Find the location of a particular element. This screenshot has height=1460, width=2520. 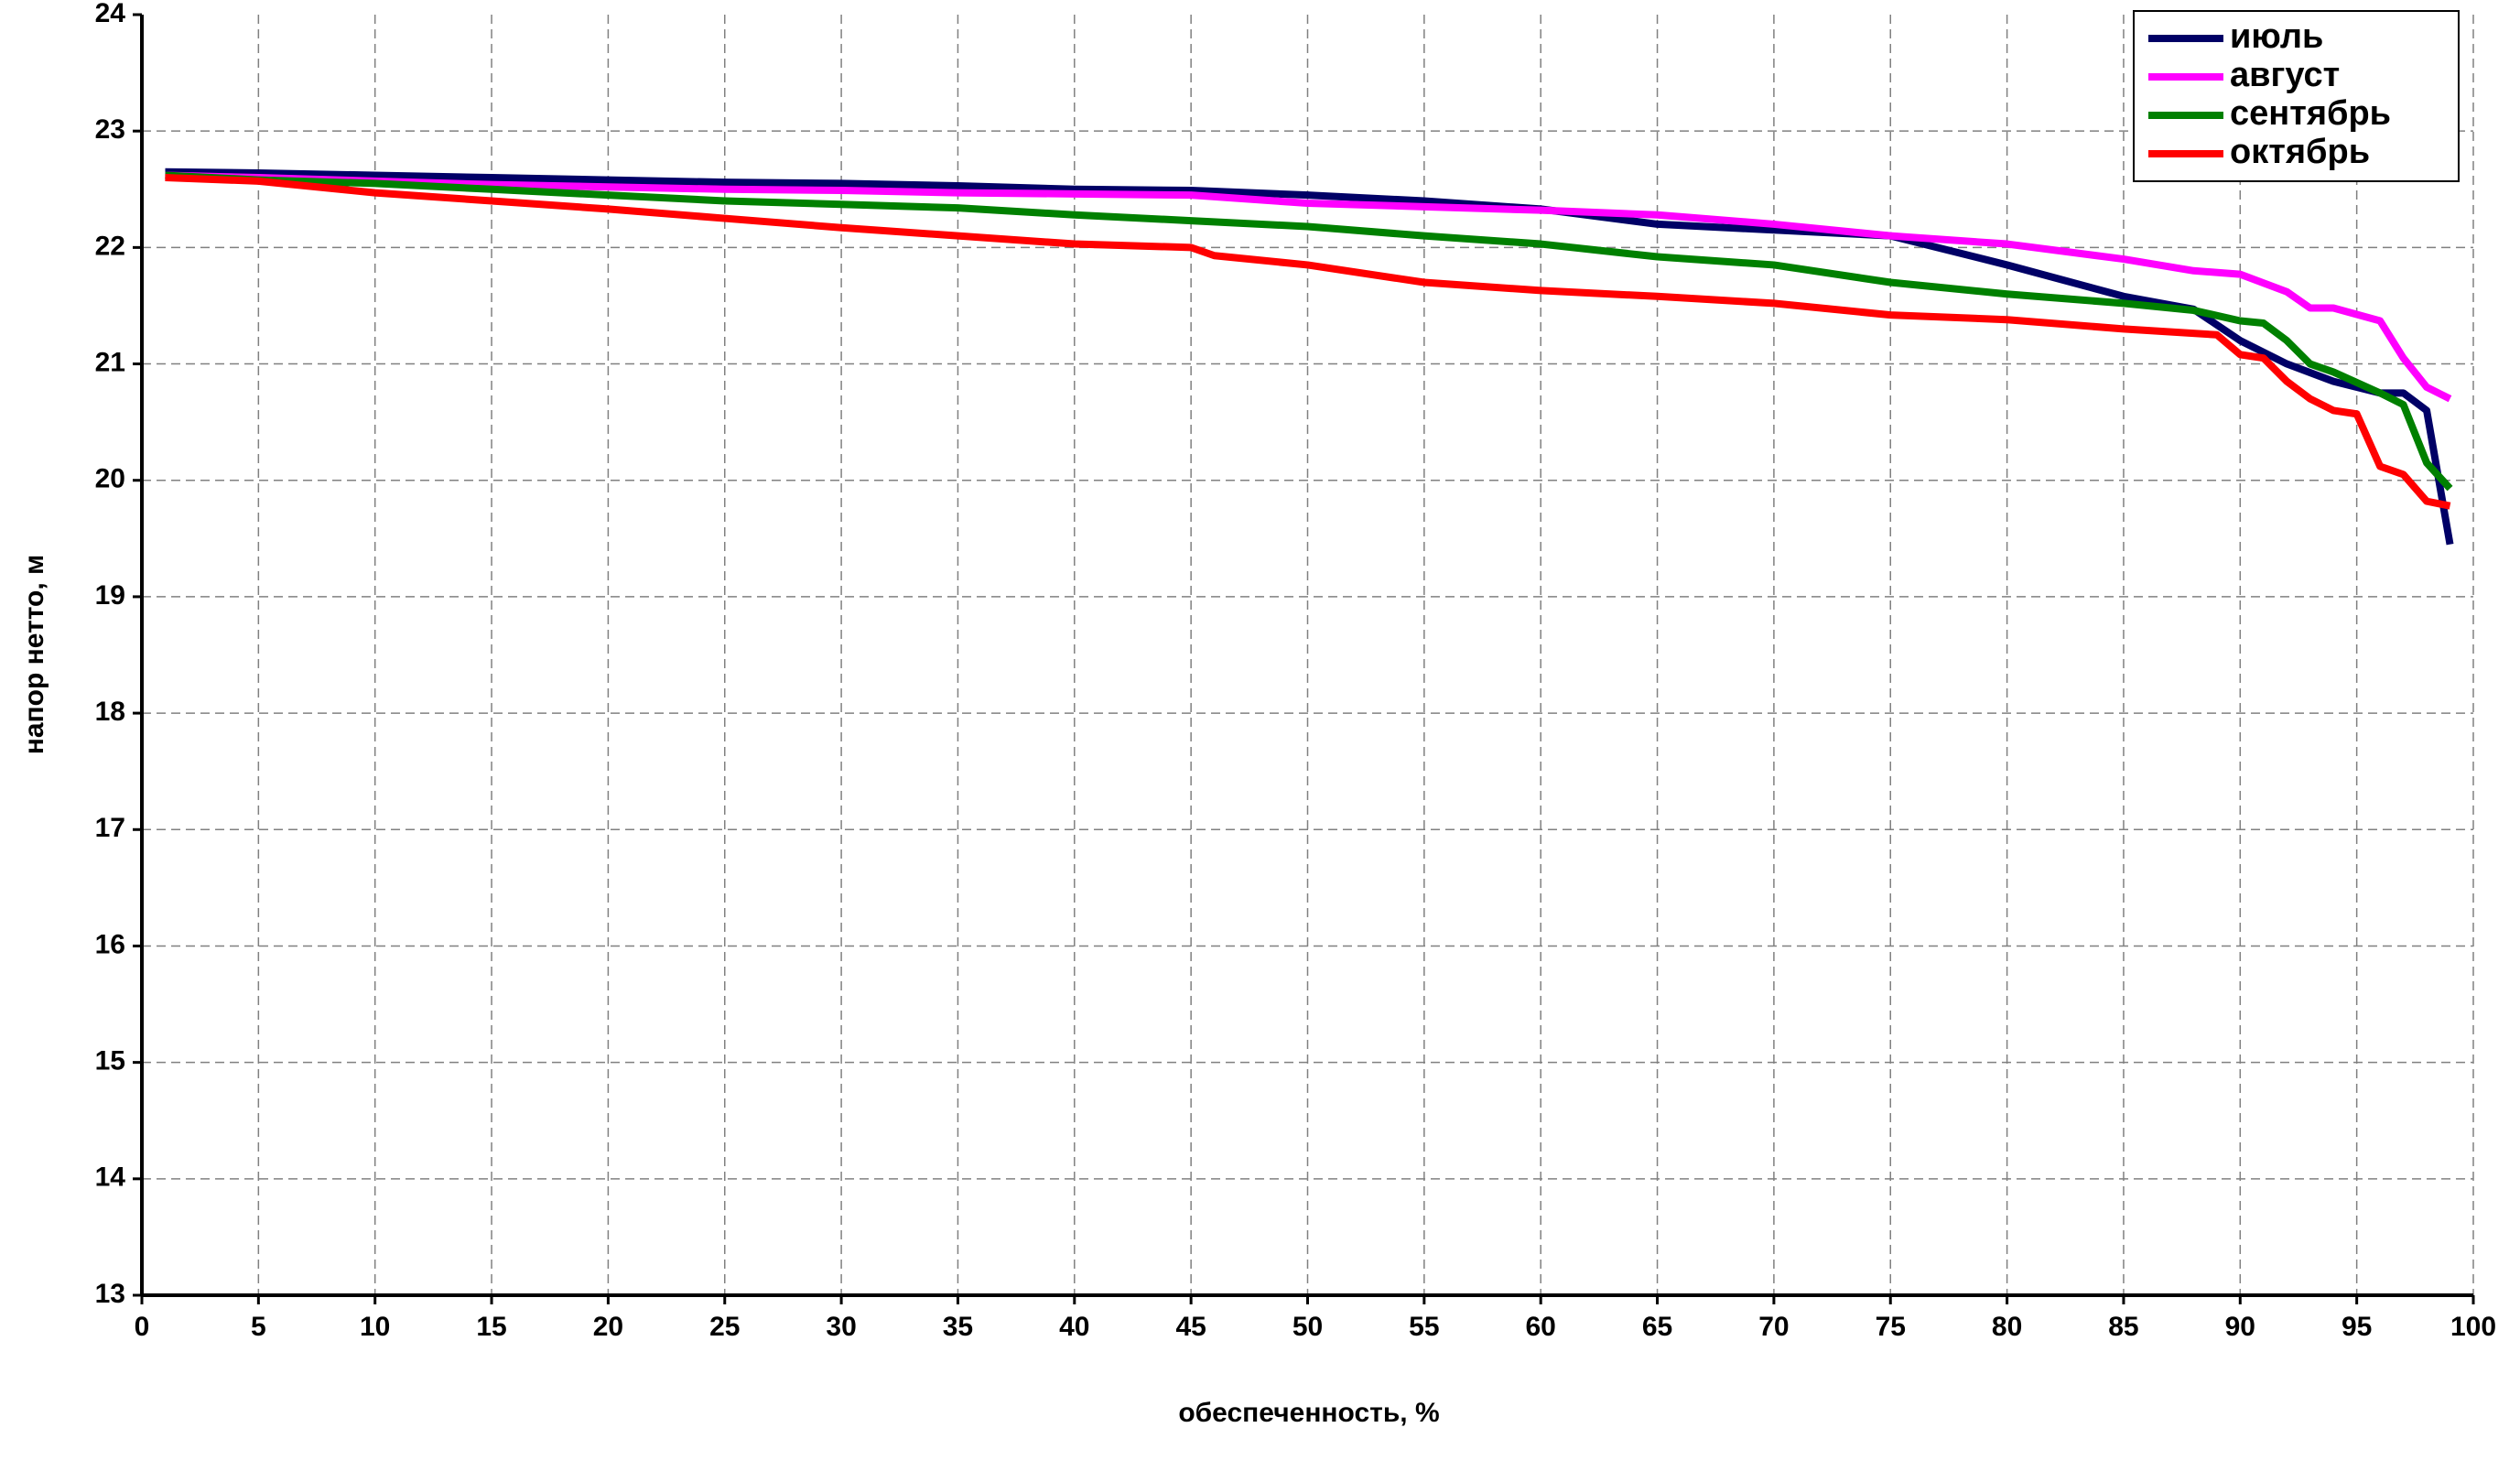

y-tick-label: 14 is located at coordinates (110, 1178).